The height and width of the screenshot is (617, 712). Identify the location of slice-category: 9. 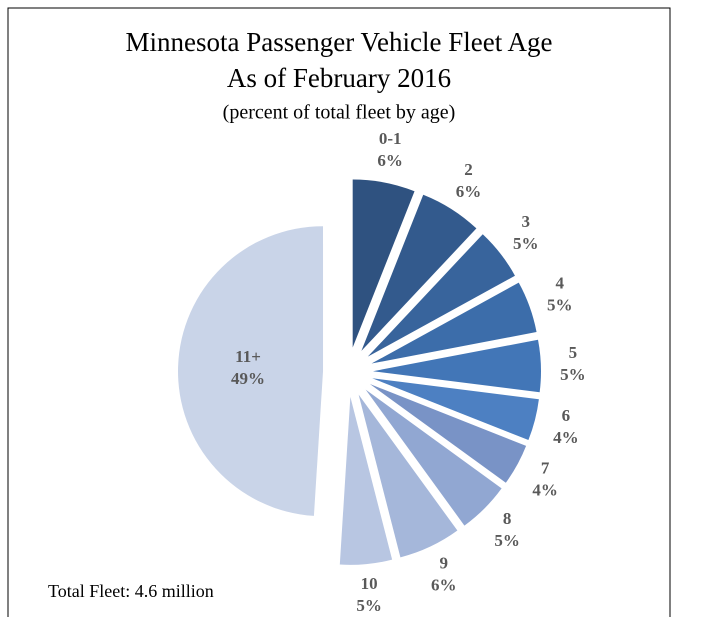
(444, 562).